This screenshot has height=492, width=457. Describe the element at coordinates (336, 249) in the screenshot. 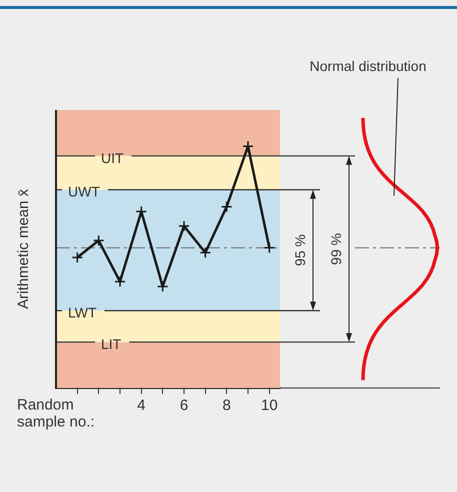

I see `text: 99 %` at that location.